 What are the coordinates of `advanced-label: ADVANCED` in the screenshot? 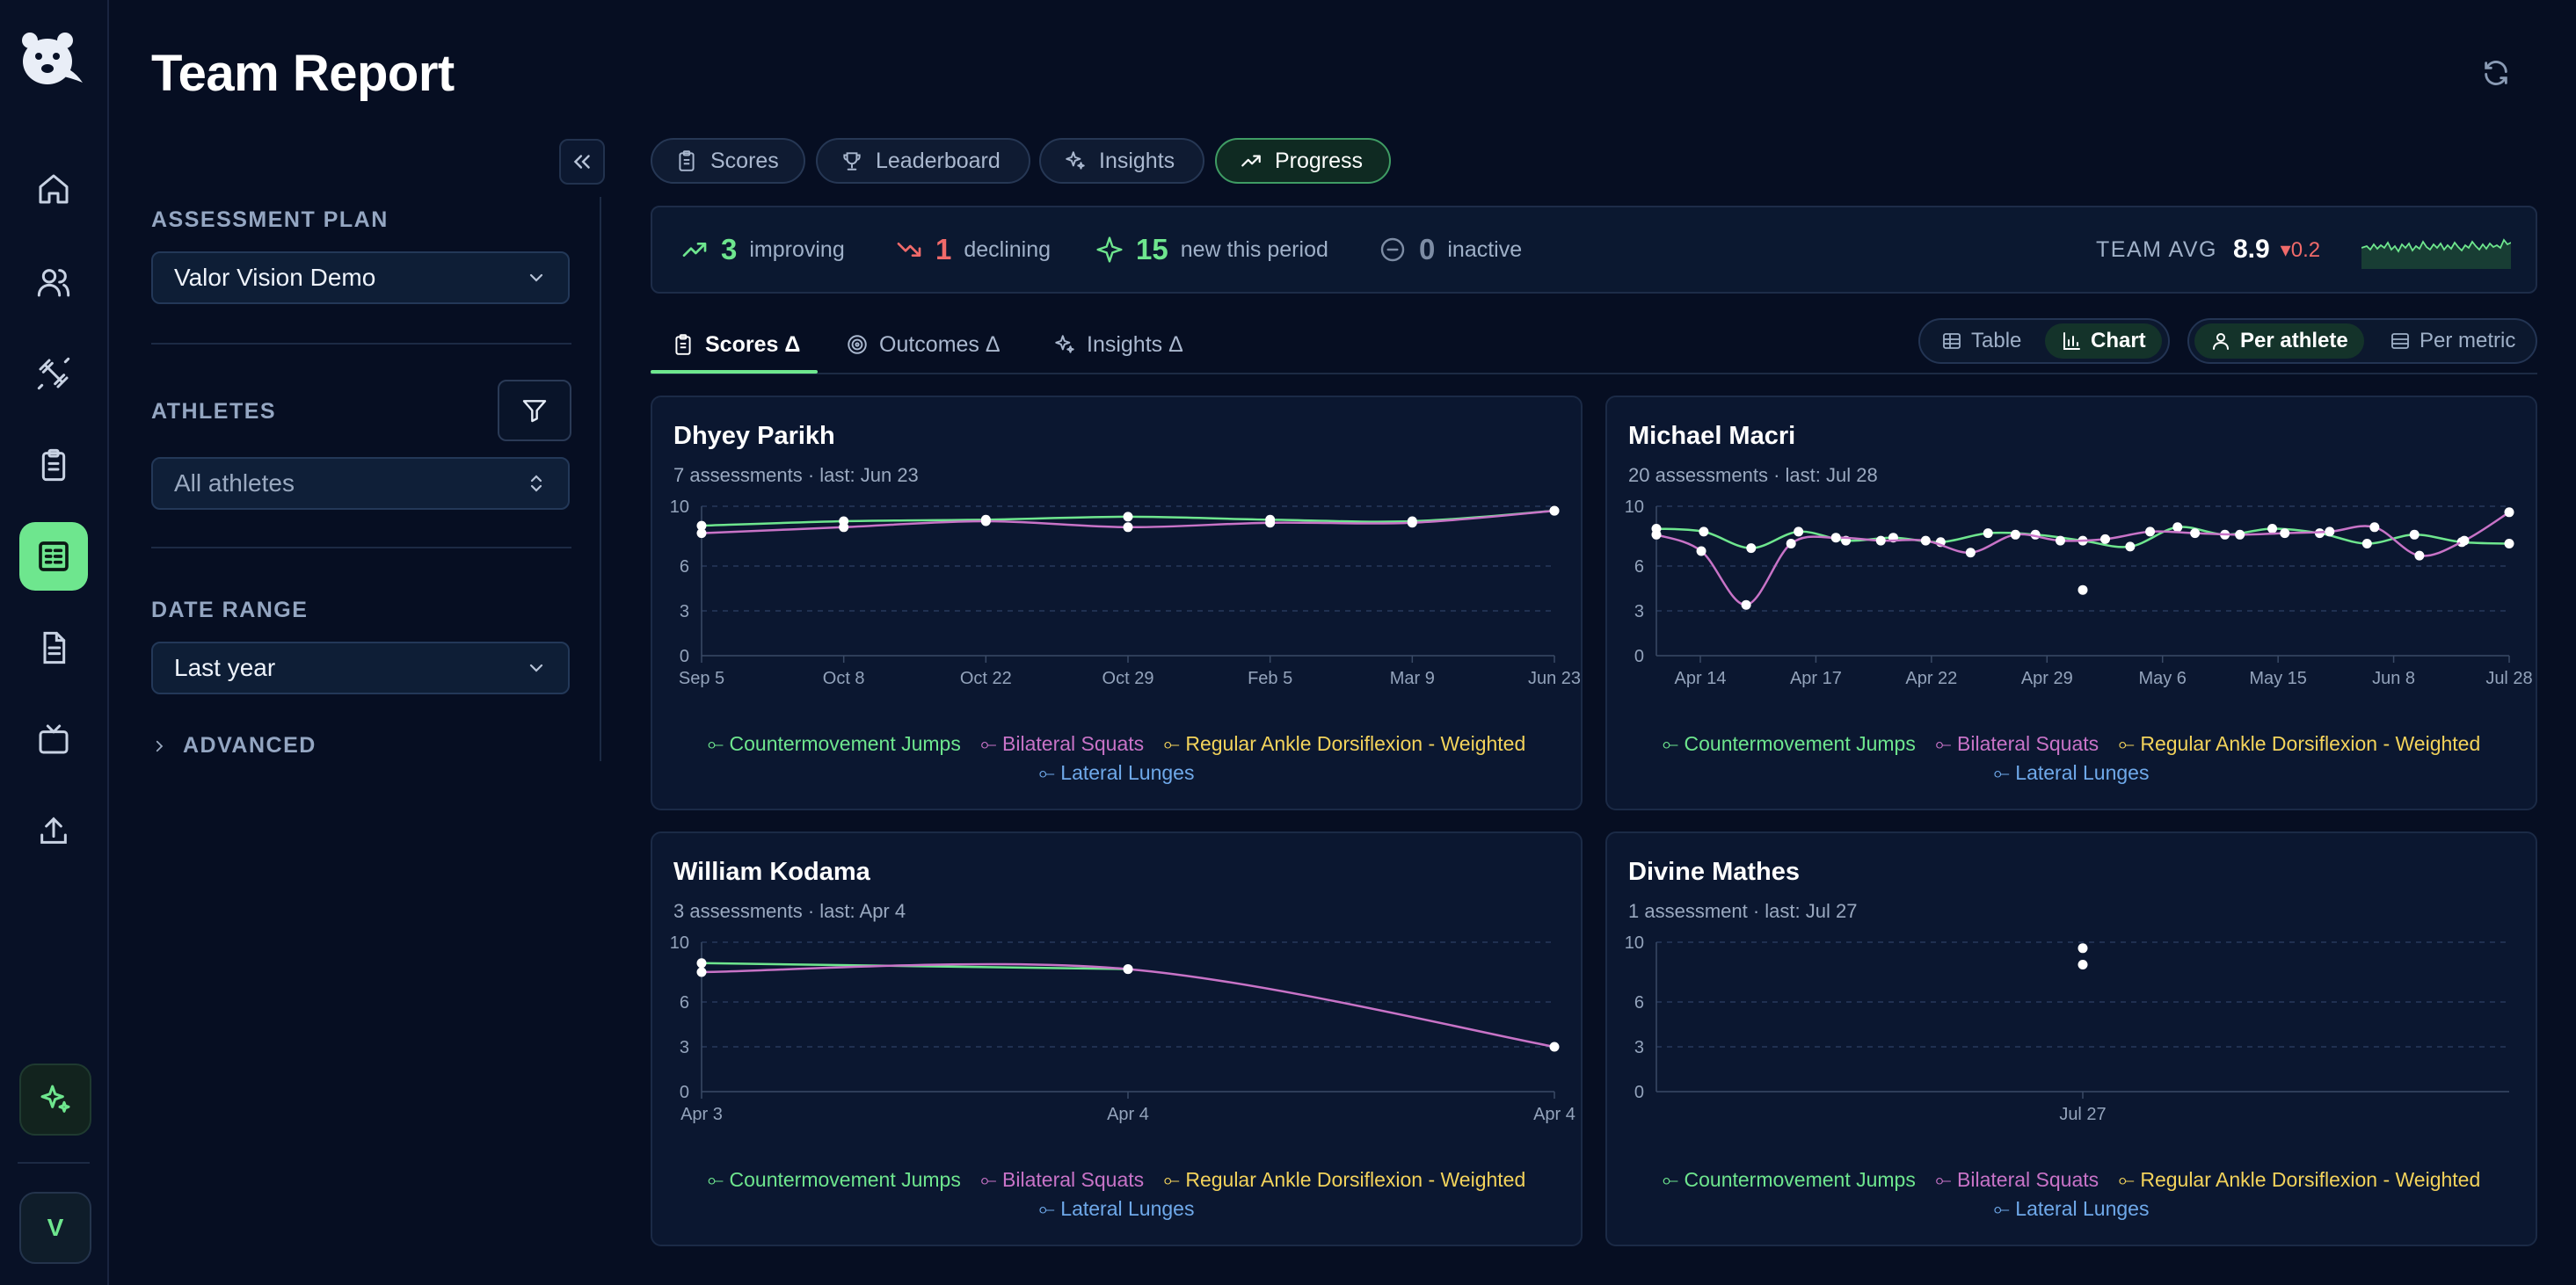 It's located at (250, 745).